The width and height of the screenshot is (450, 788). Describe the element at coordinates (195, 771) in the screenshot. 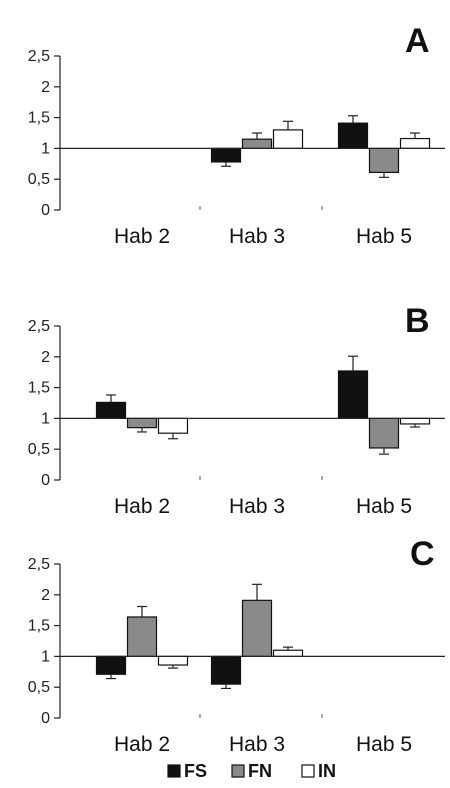

I see `legend-label: FS` at that location.